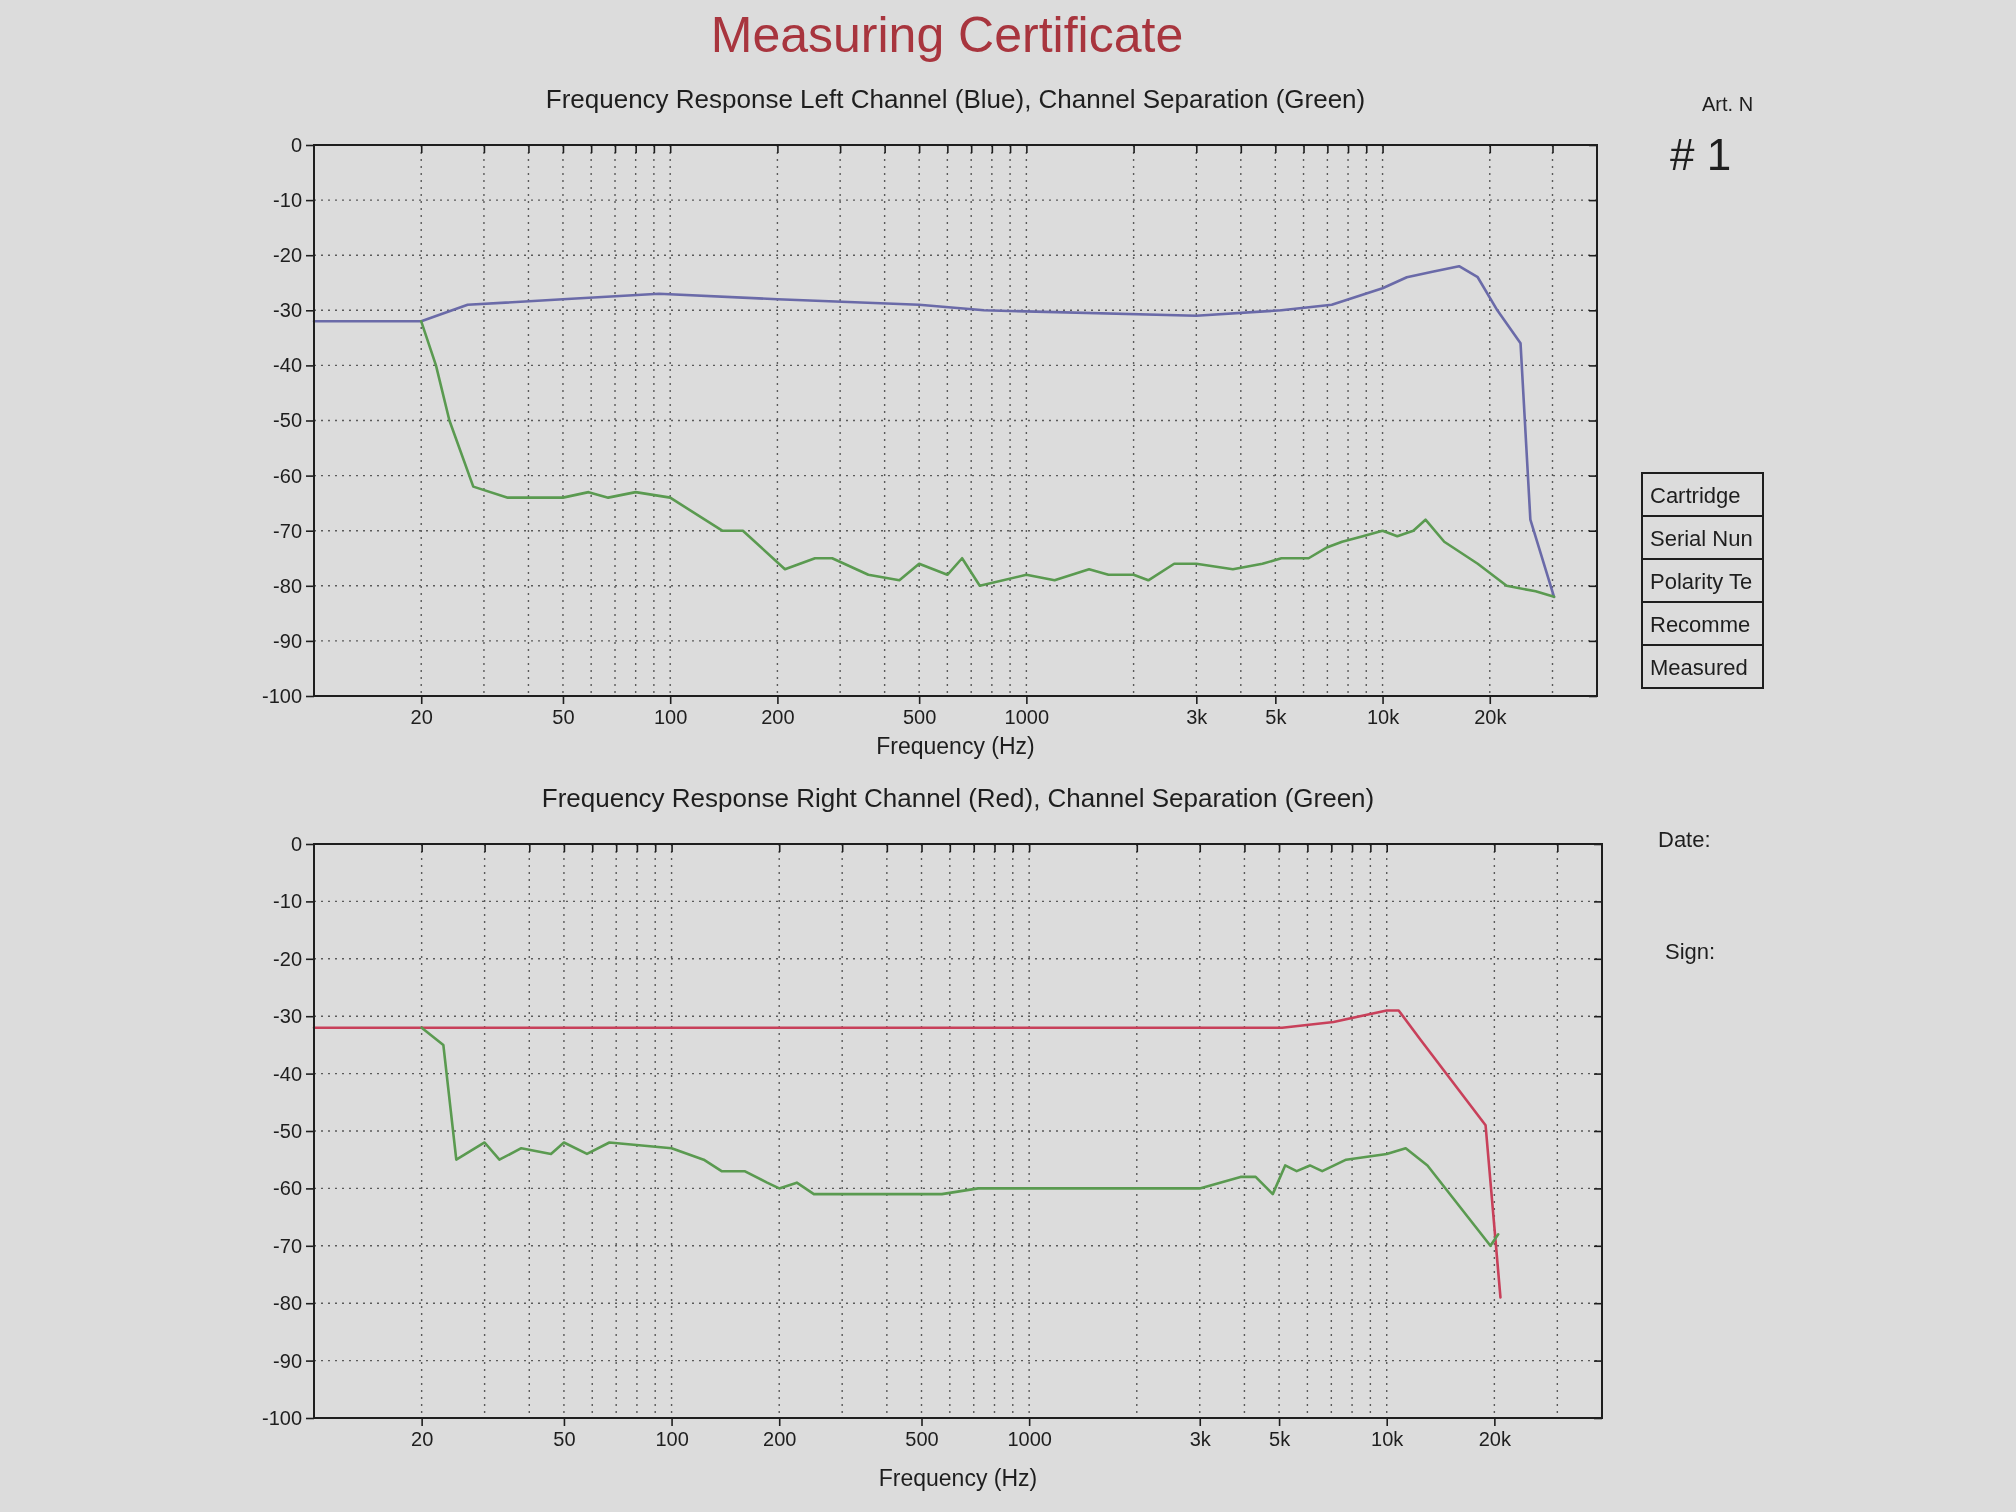 The height and width of the screenshot is (1512, 2016). I want to click on text: Cartridge, so click(1695, 495).